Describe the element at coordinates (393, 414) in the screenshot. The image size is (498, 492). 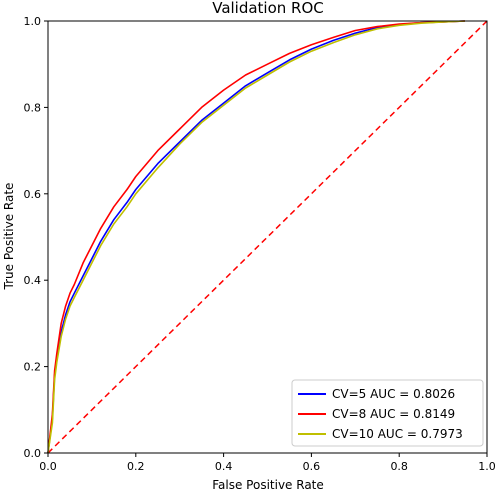
I see `legend-label-series-2: CV=8 AUC = 0.8149` at that location.